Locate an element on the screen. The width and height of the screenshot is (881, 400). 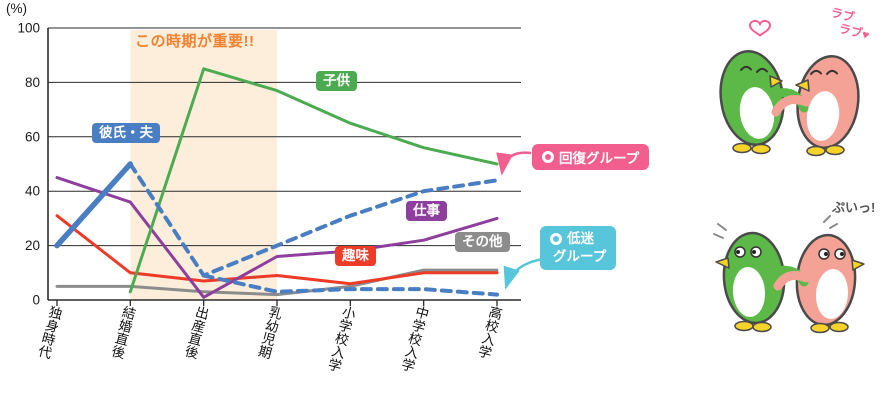
x-axis-label: 高校入学 is located at coordinates (491, 332).